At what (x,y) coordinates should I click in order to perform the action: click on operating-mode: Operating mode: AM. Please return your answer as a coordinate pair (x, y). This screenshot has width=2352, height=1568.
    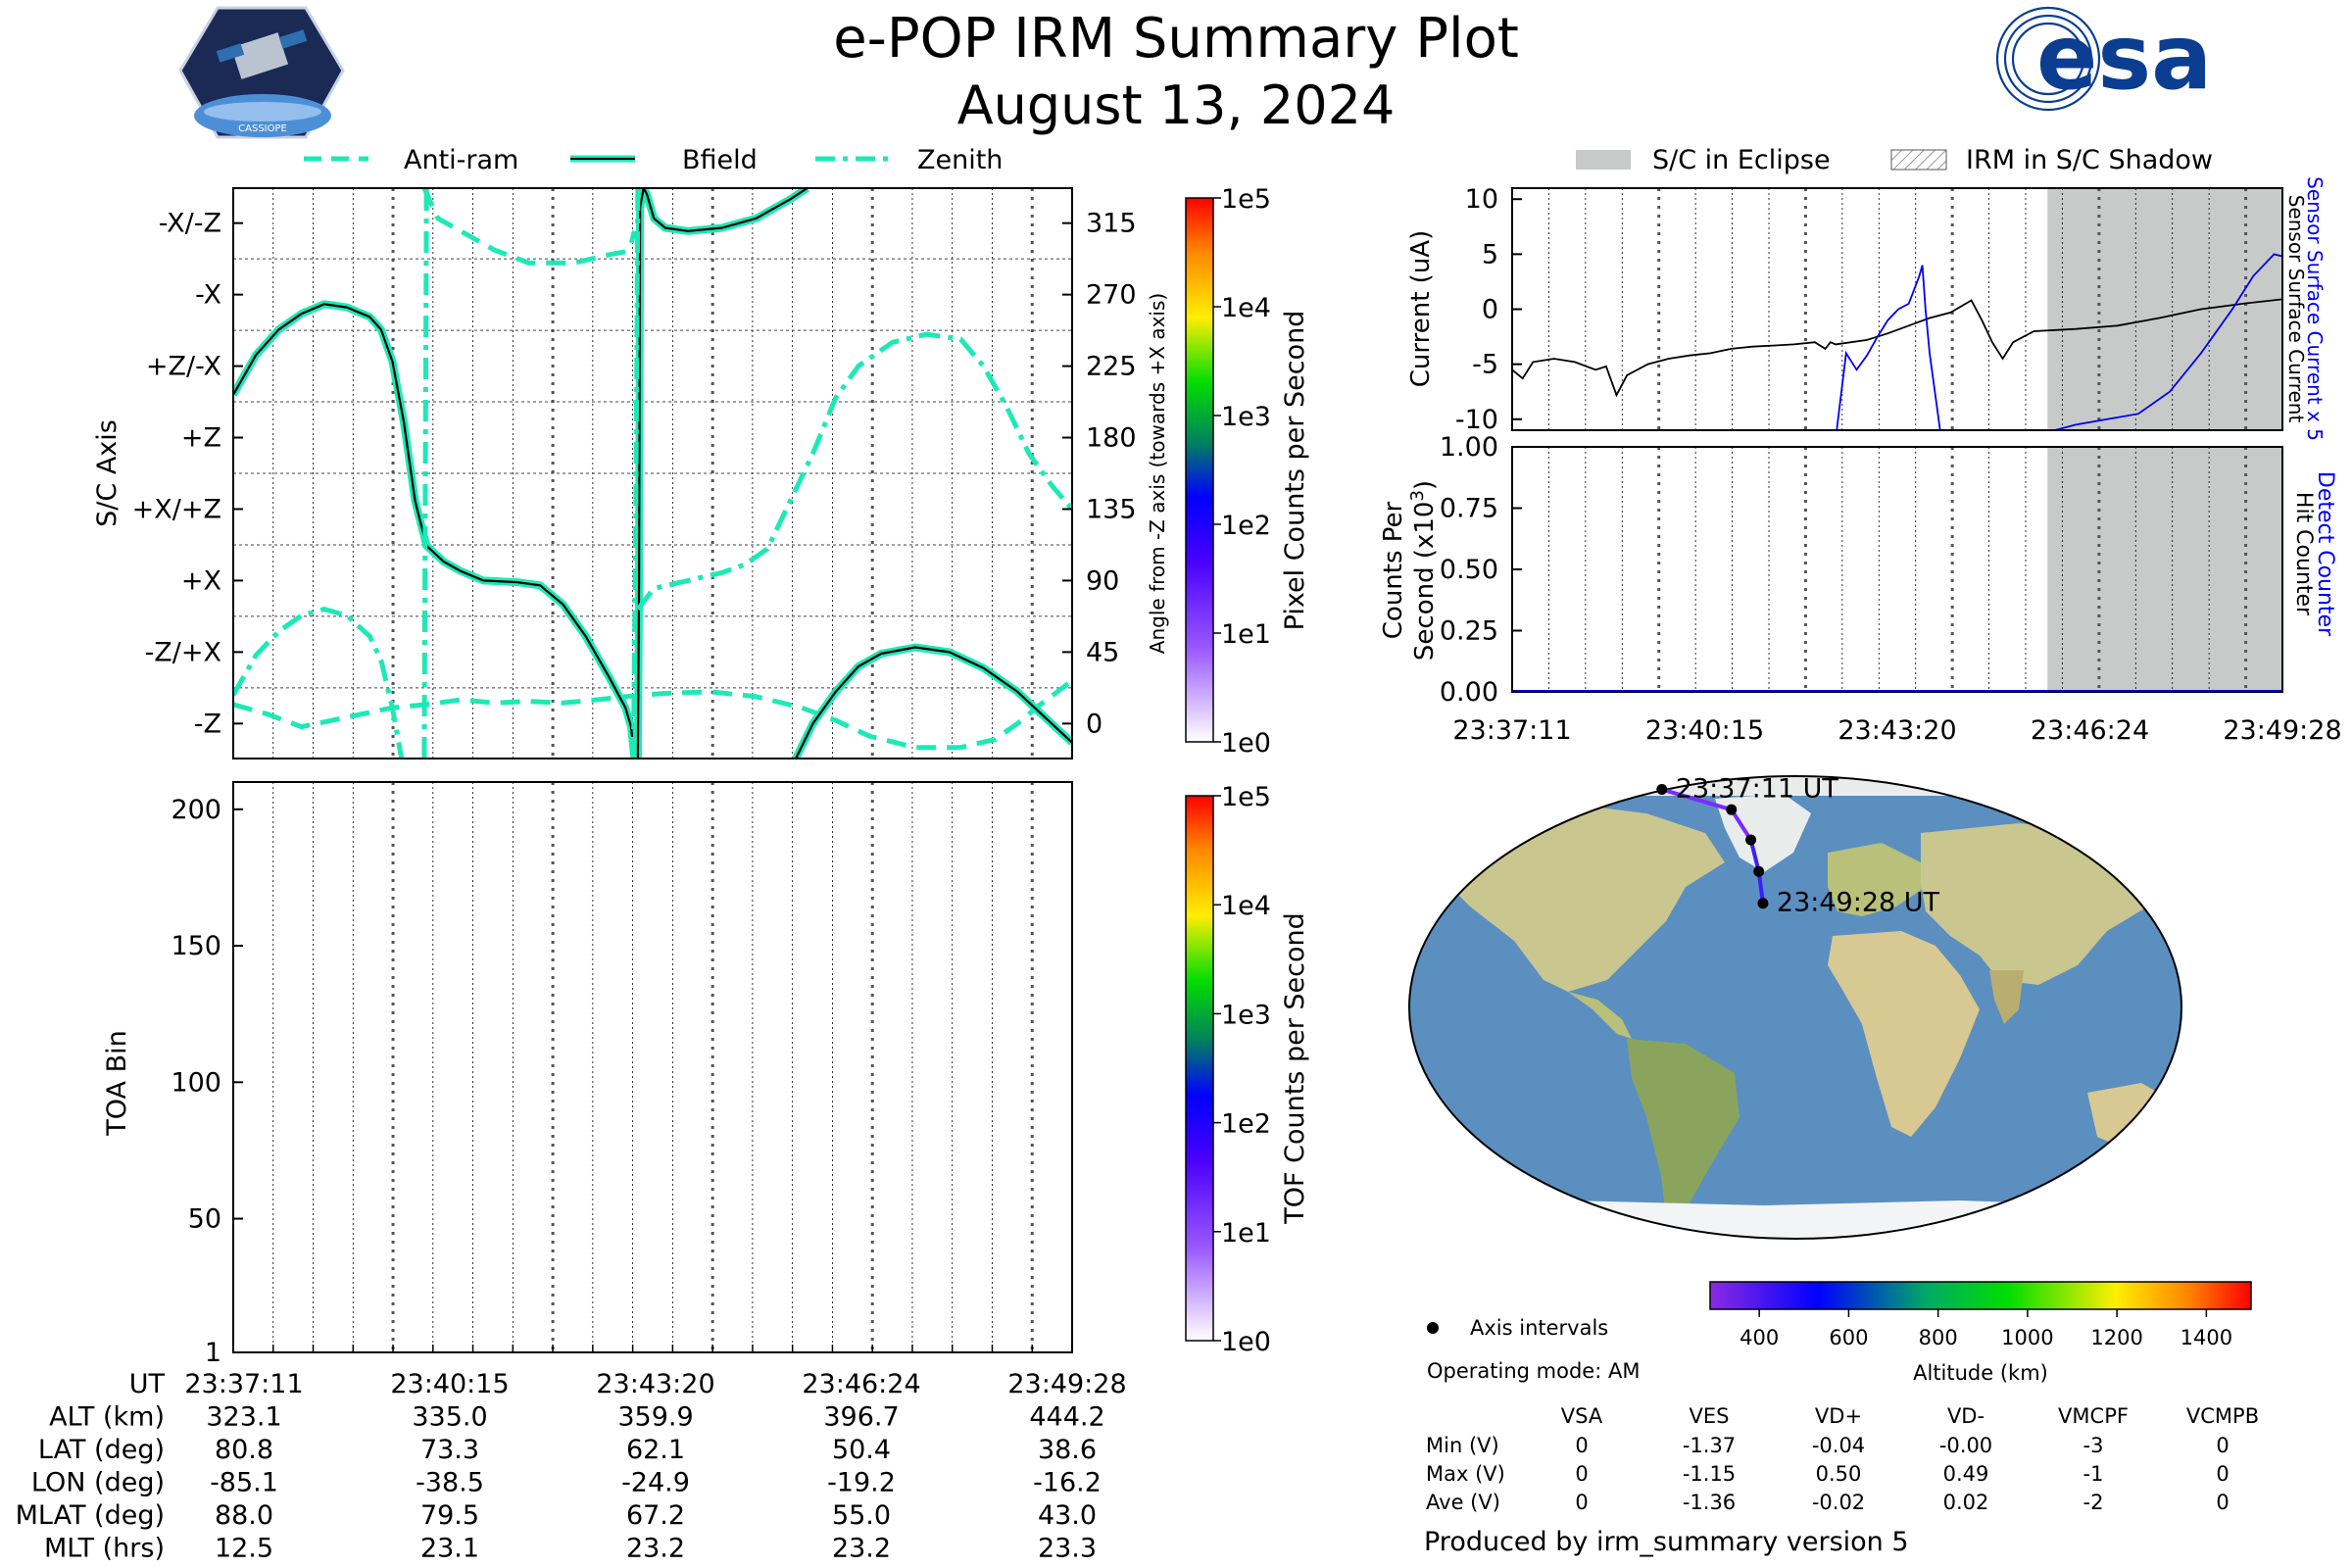
    Looking at the image, I should click on (1533, 1371).